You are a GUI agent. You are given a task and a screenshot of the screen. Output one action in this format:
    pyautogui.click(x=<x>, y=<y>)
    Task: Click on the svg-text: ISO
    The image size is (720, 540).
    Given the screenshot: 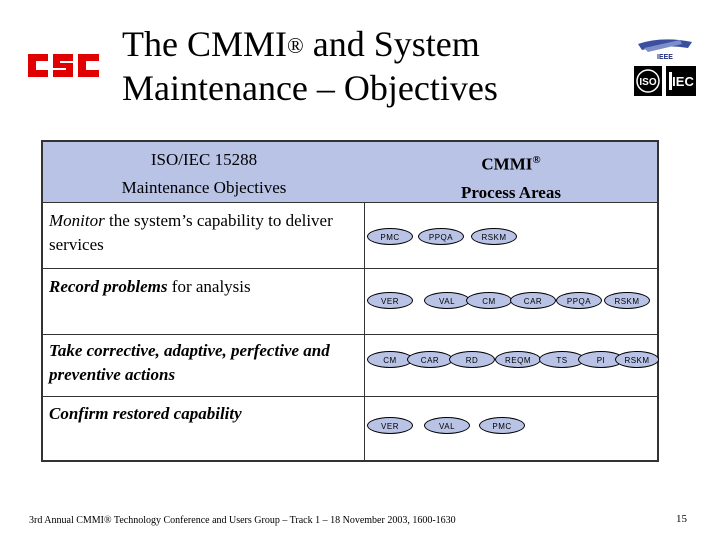 What is the action you would take?
    pyautogui.click(x=647, y=82)
    